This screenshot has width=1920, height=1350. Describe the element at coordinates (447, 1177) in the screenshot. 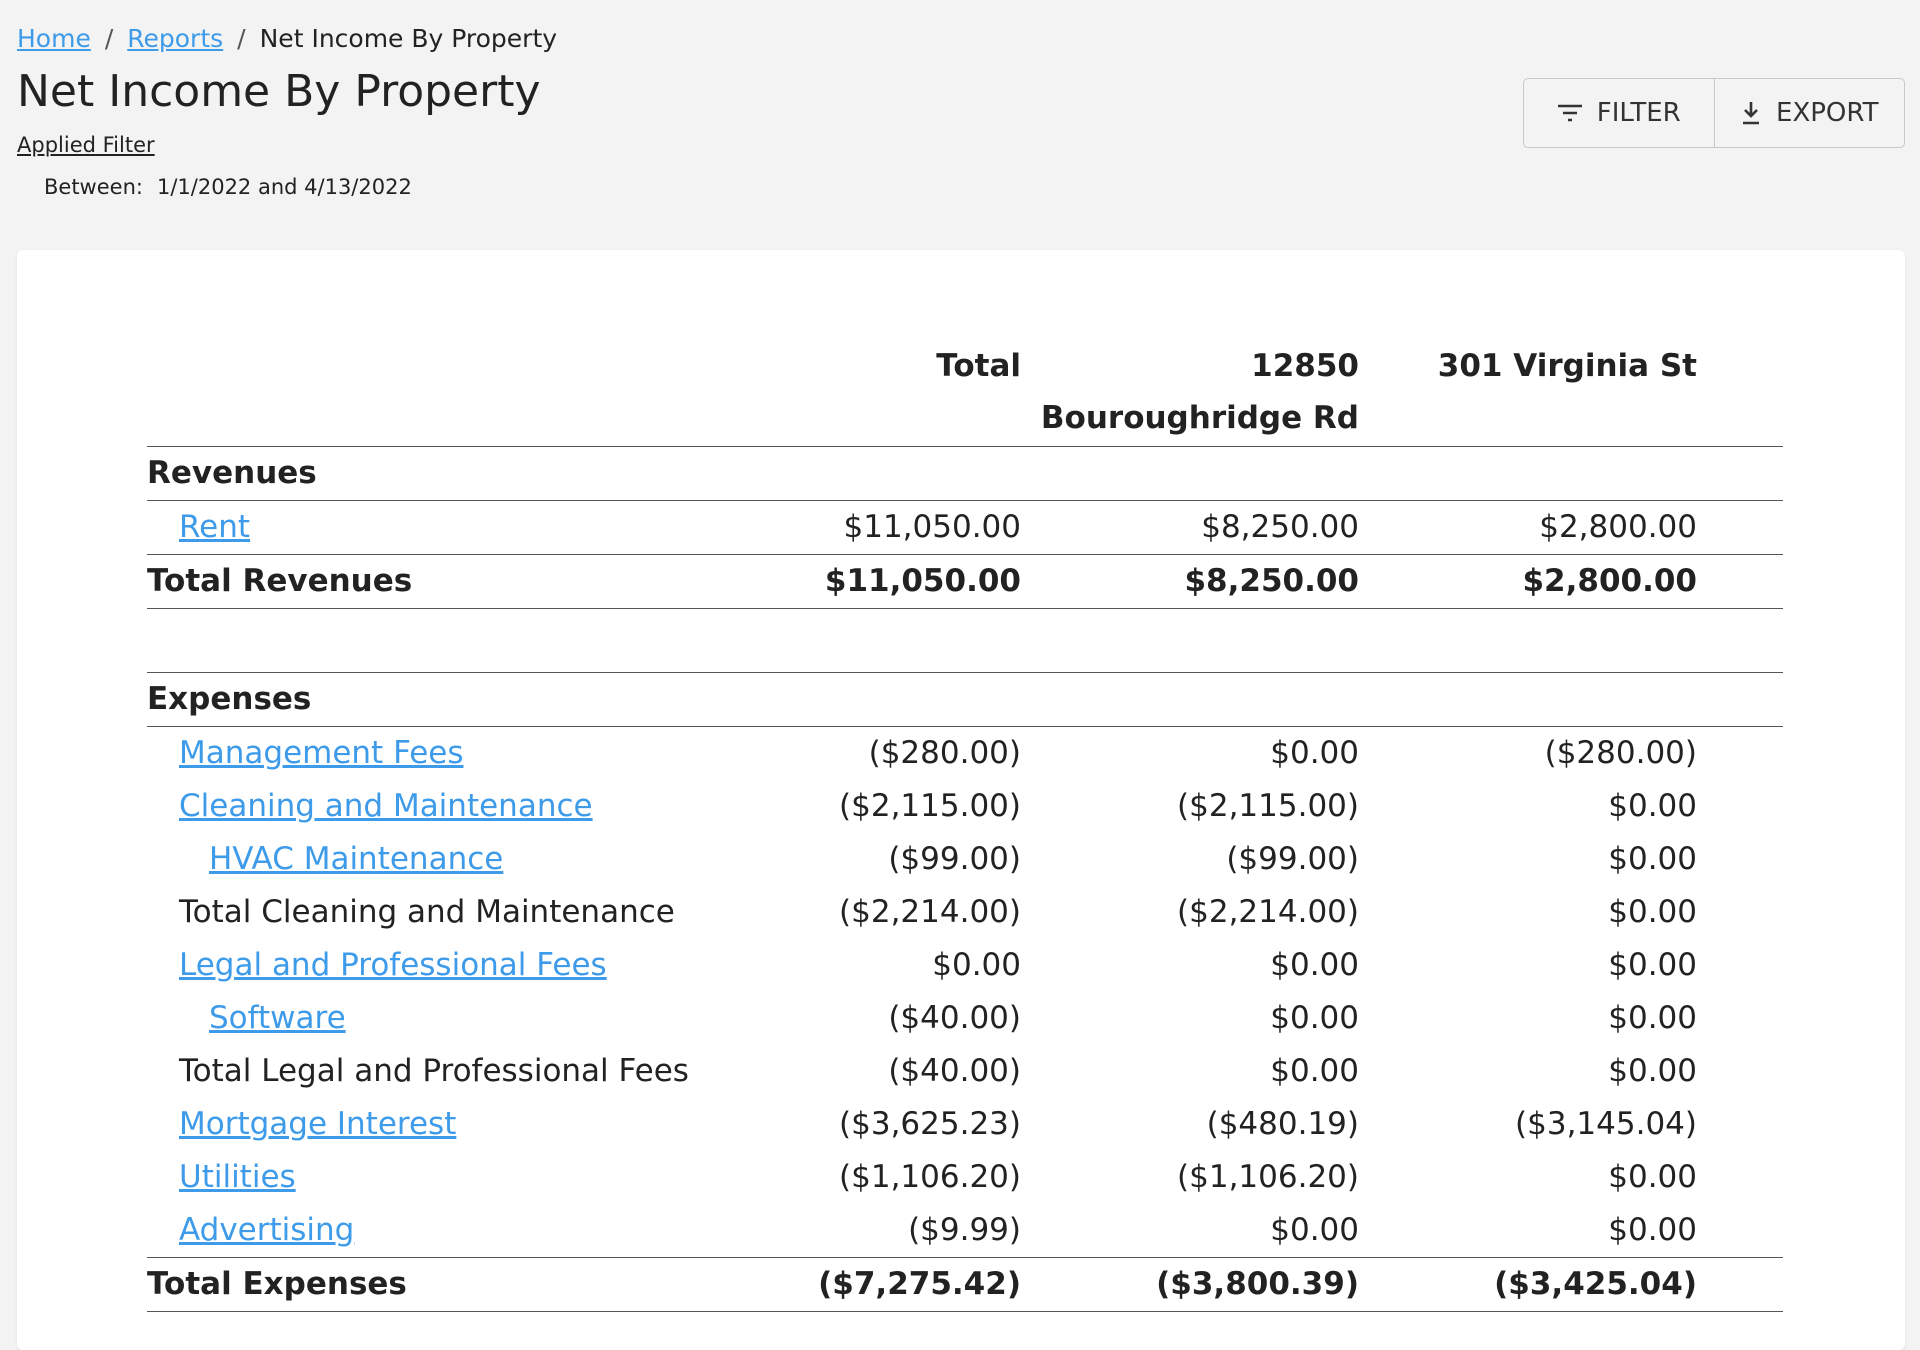

I see `row-label: Utilities` at that location.